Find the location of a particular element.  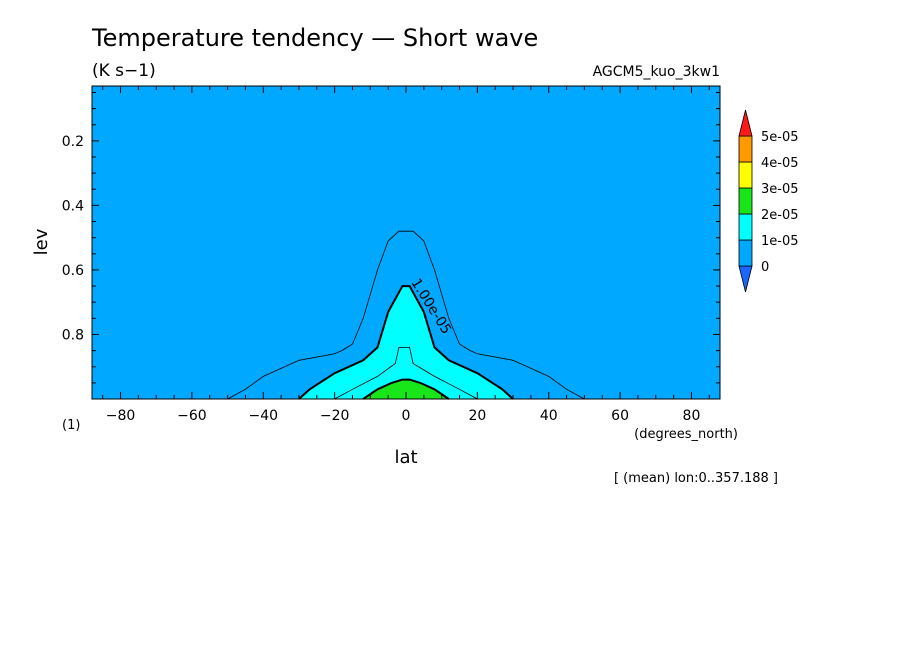

x-axis-unit: (degrees_north) is located at coordinates (686, 434).